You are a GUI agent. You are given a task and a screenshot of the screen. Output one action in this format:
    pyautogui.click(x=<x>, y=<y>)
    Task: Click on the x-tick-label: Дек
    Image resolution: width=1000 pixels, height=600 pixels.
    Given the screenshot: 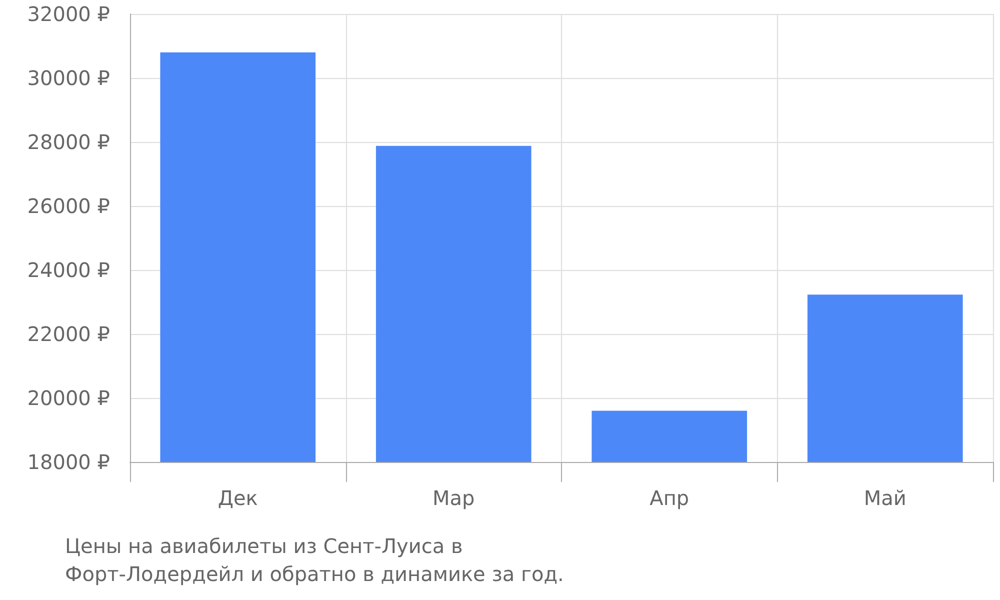 What is the action you would take?
    pyautogui.click(x=238, y=498)
    